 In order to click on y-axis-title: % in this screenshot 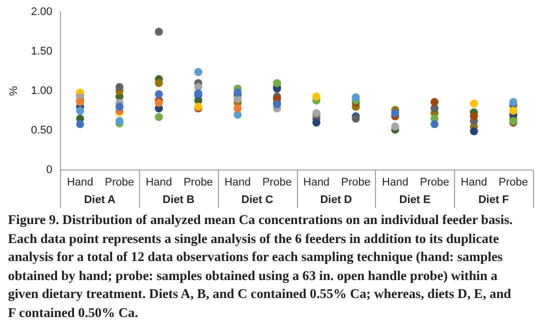, I will do `click(14, 91)`.